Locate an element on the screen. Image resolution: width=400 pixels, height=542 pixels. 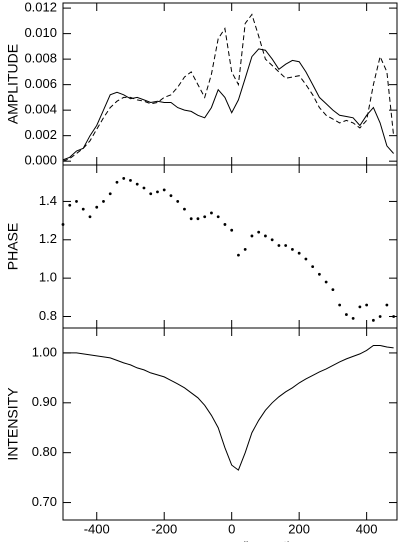
y-axis-label: INTENSITY is located at coordinates (13, 424).